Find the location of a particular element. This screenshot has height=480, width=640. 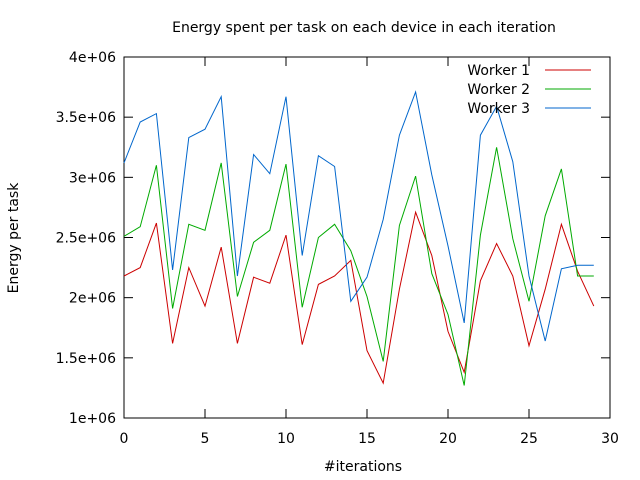

y-tick-label: 4e+06 is located at coordinates (92, 58).